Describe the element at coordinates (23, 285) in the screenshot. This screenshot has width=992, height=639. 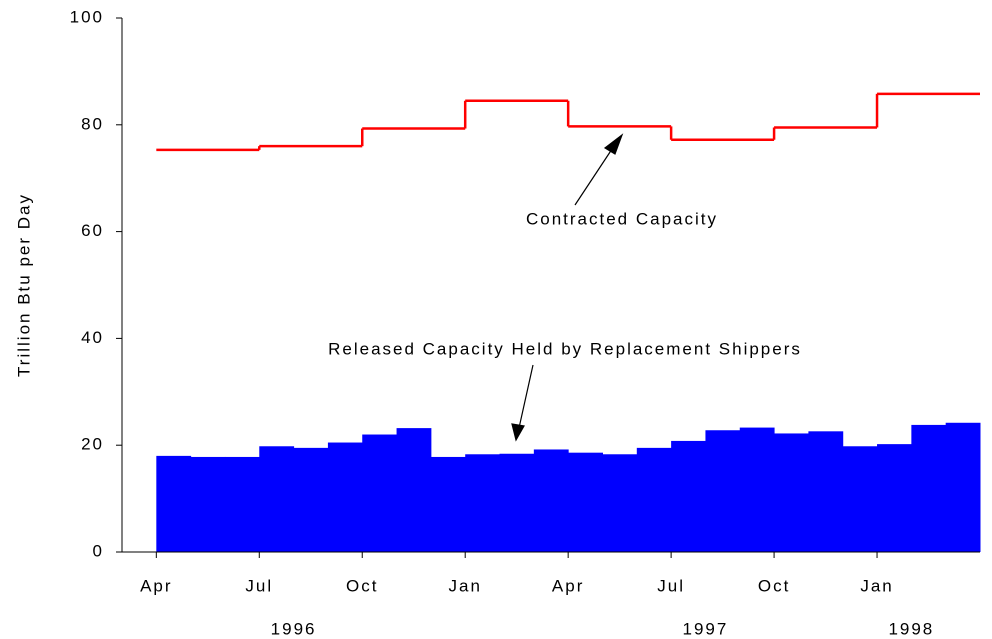
I see `y-axis-label: Trillion Btu per Day` at that location.